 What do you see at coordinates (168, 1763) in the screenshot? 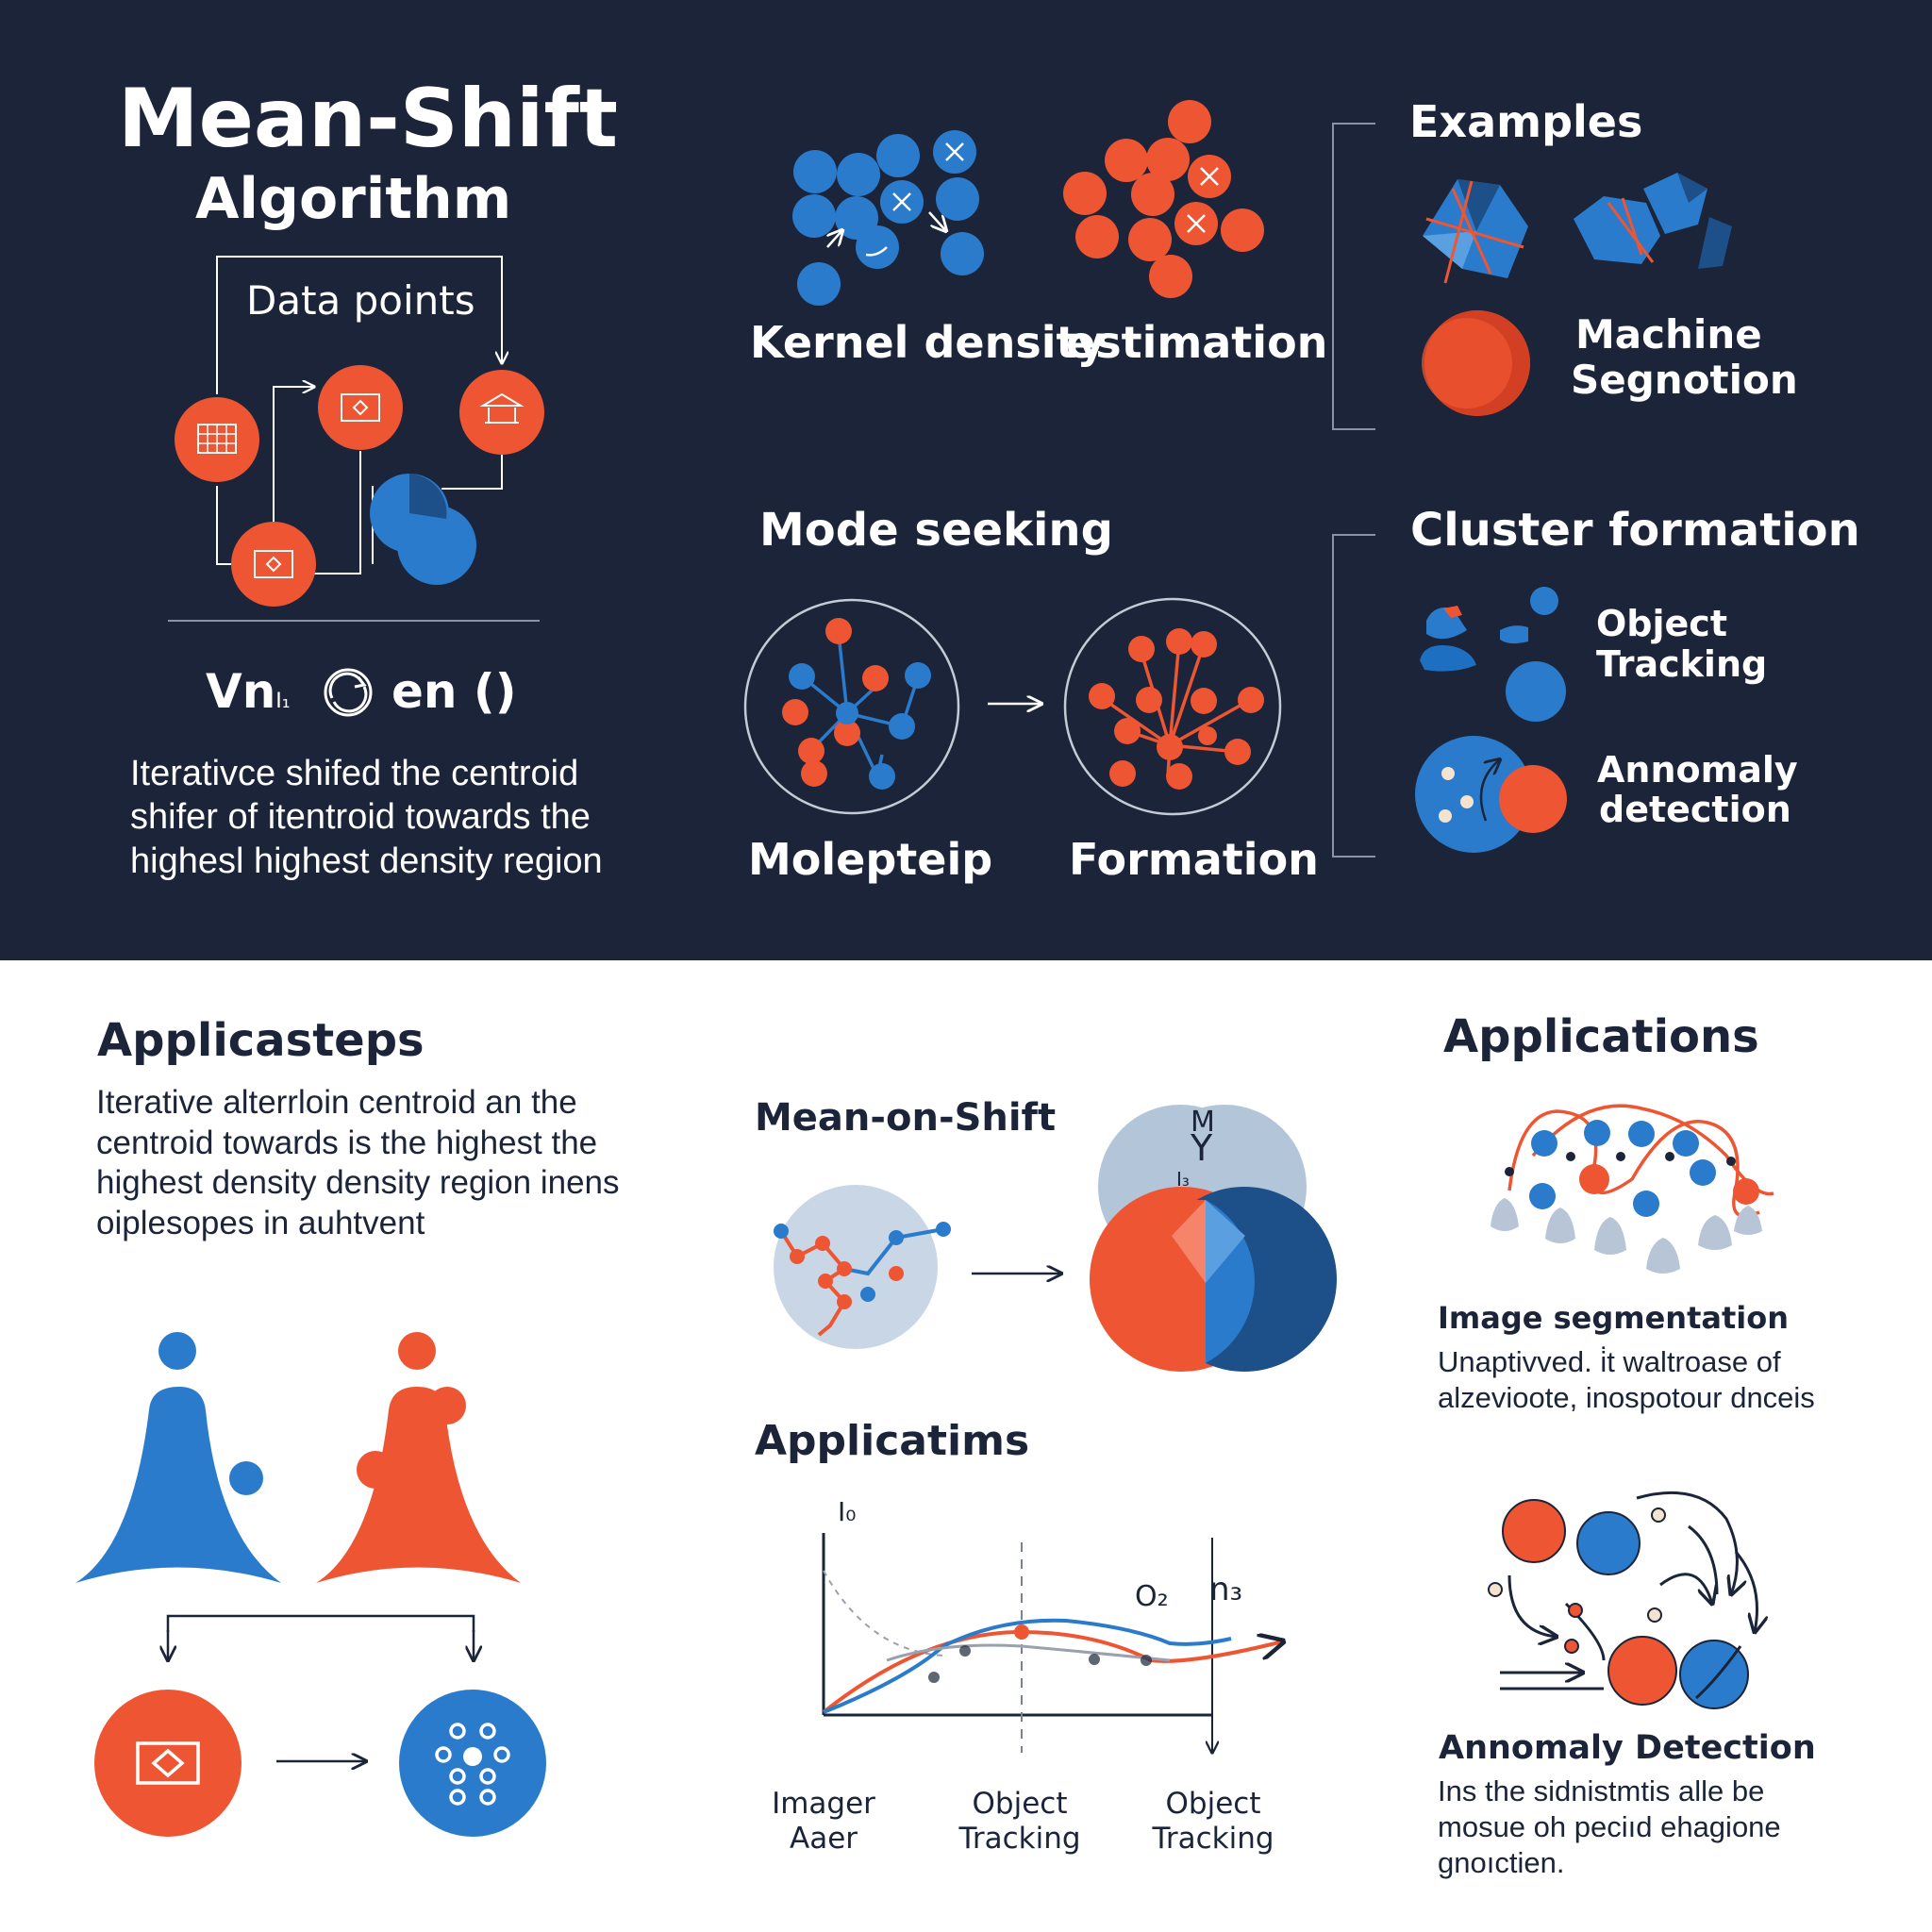
I see `orange-frame-icon` at bounding box center [168, 1763].